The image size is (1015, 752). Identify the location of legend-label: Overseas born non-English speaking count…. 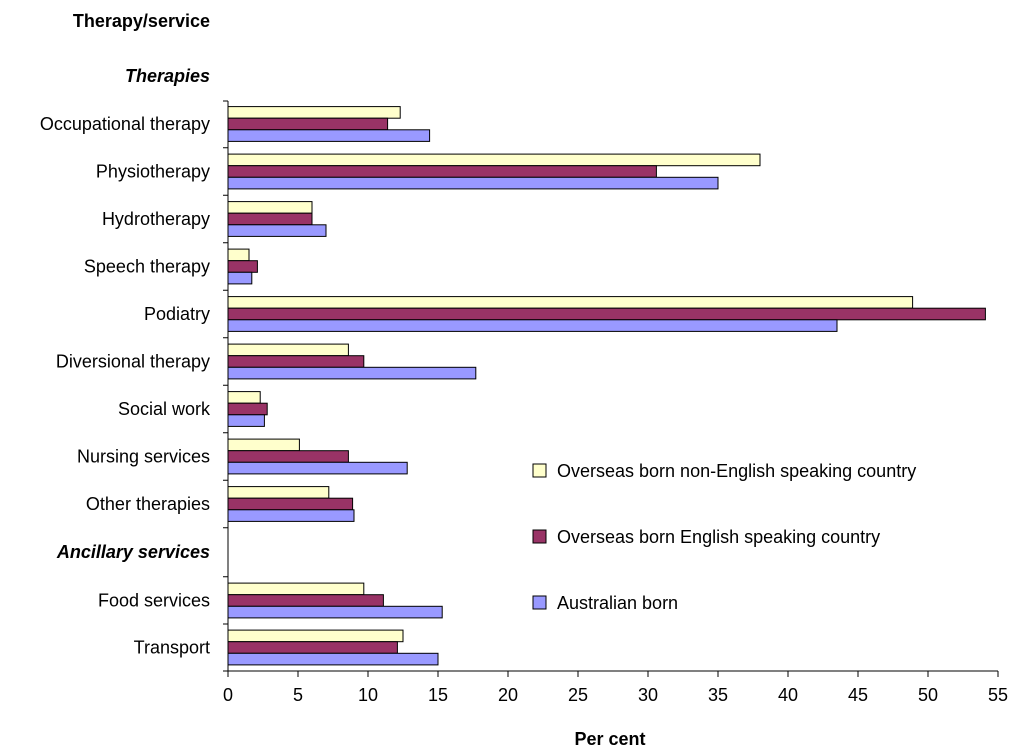
(736, 471).